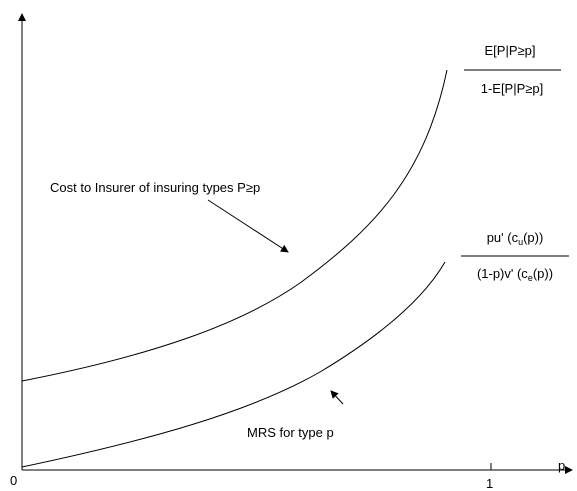  What do you see at coordinates (489, 483) in the screenshot?
I see `x-tick-label: 1` at bounding box center [489, 483].